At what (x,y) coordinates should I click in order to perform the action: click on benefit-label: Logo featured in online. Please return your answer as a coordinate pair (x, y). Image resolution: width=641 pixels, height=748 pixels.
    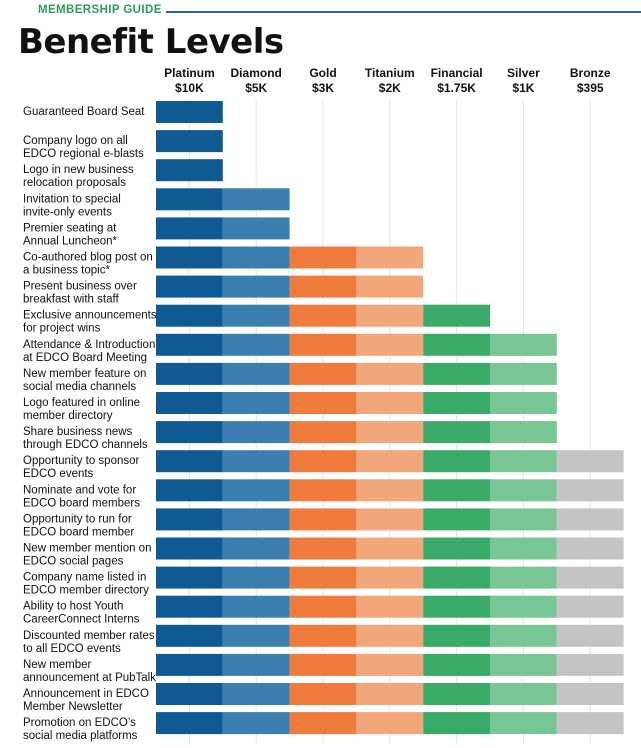
    Looking at the image, I should click on (81, 403).